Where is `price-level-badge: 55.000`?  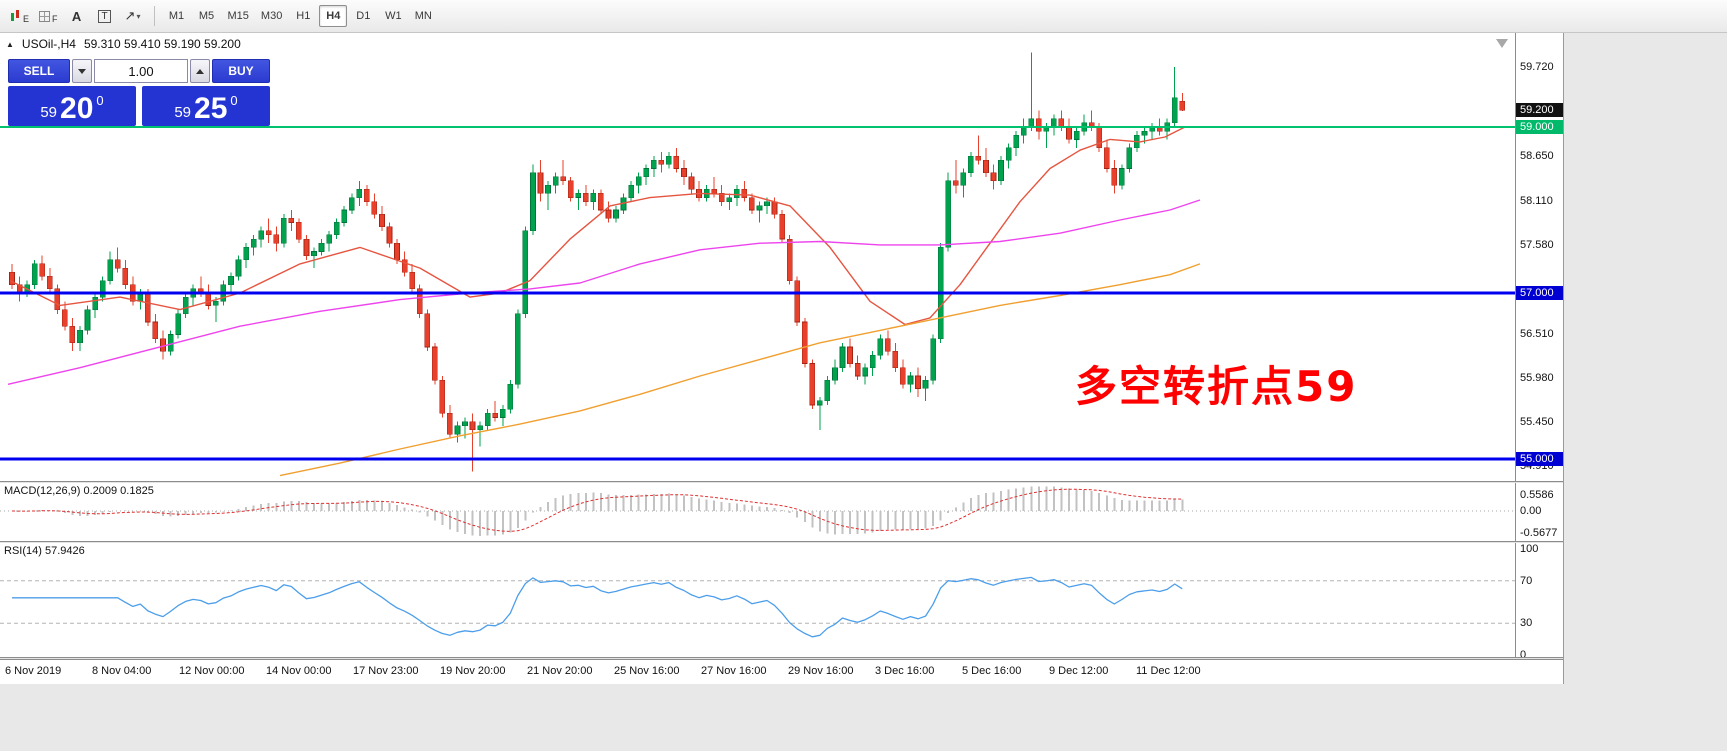
price-level-badge: 55.000 is located at coordinates (1539, 459).